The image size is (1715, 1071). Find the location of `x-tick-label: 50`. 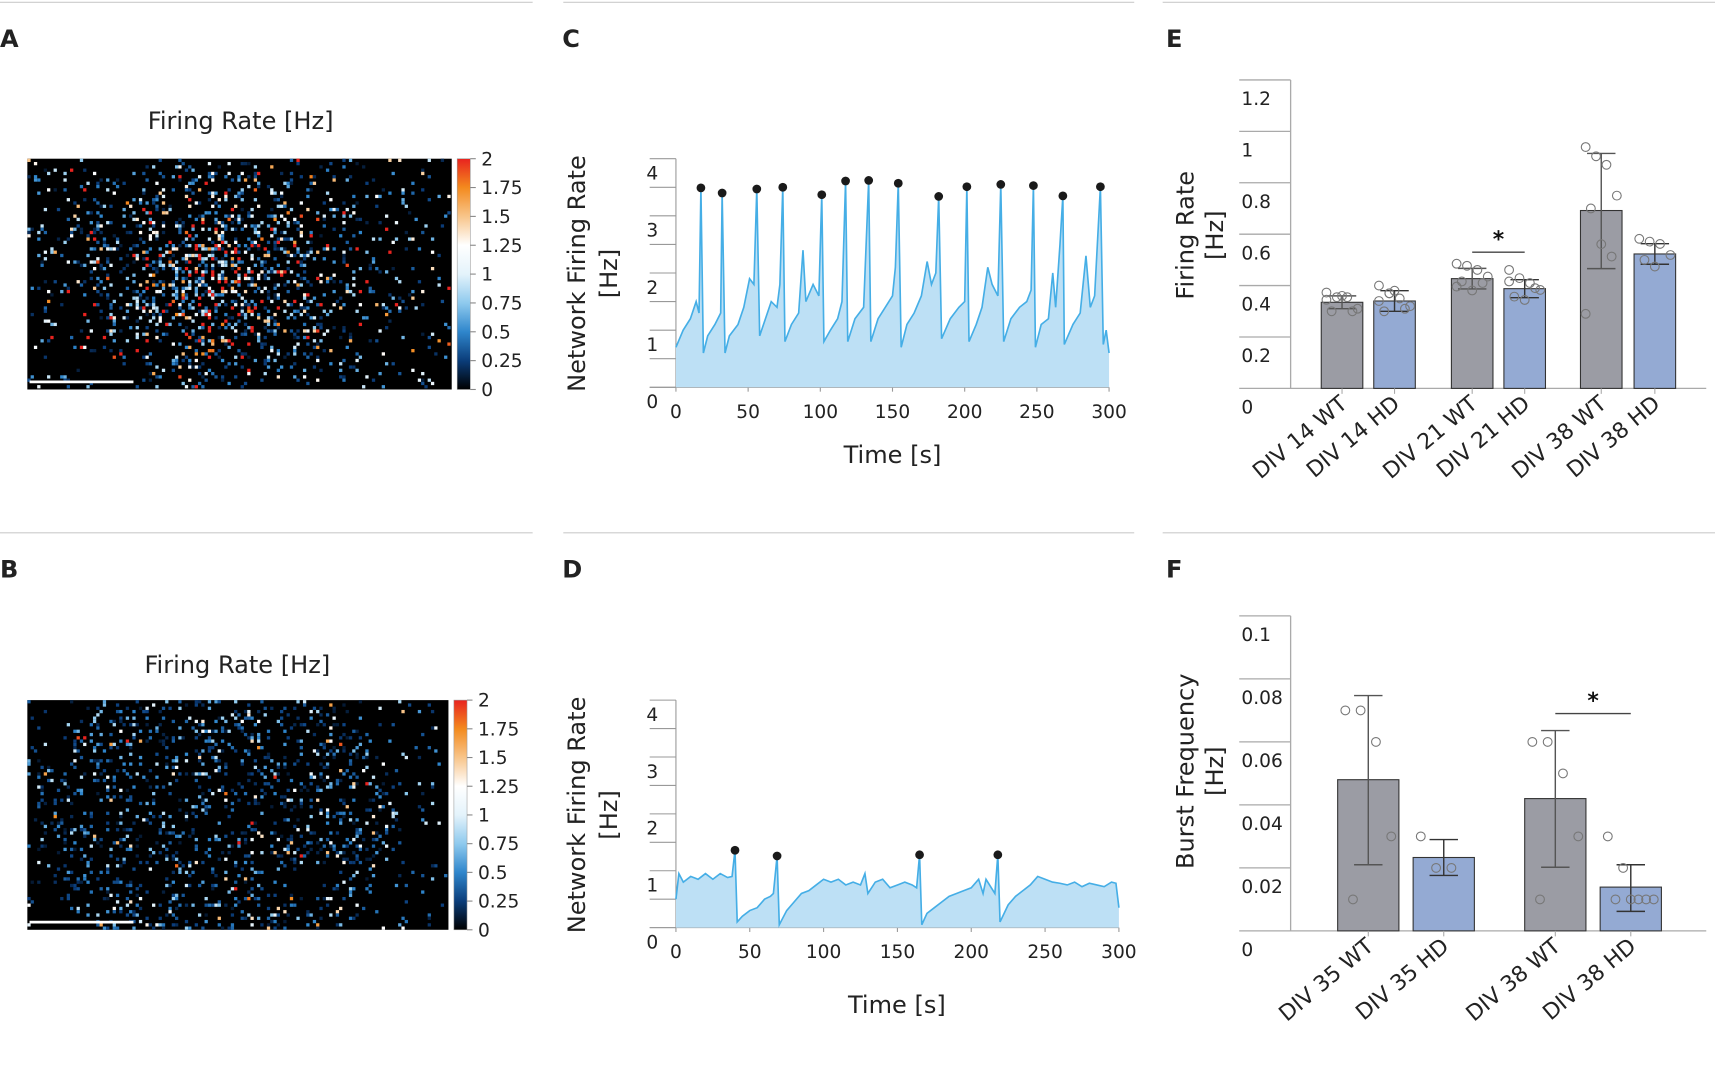

x-tick-label: 50 is located at coordinates (748, 412).